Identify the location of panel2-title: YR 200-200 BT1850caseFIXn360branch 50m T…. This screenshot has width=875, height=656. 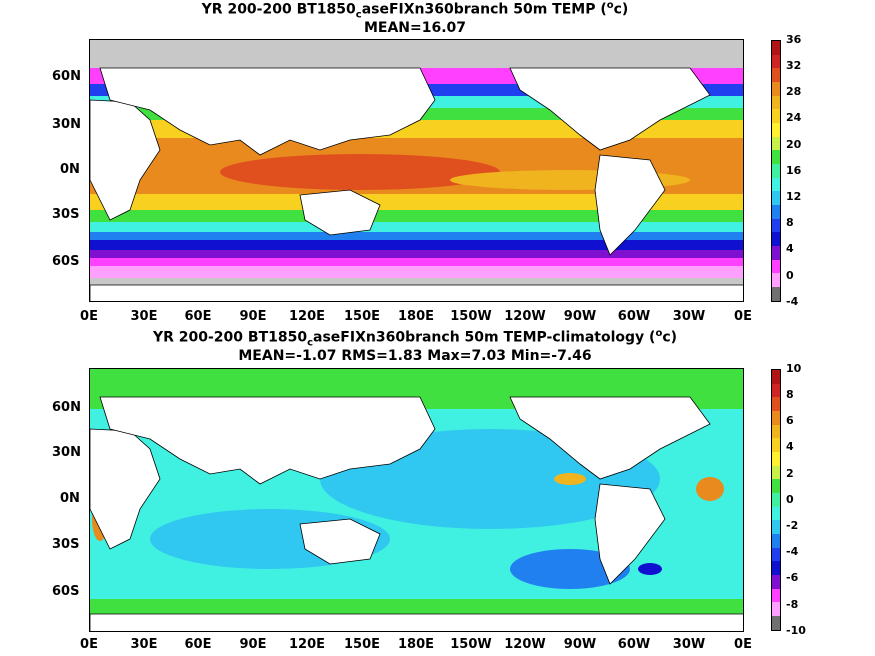
(415, 338).